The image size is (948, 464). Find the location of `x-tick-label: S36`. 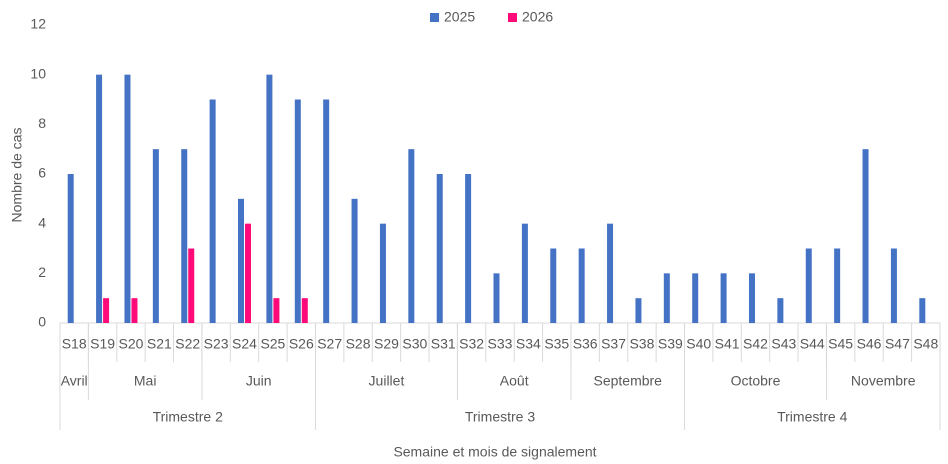

x-tick-label: S36 is located at coordinates (585, 344).